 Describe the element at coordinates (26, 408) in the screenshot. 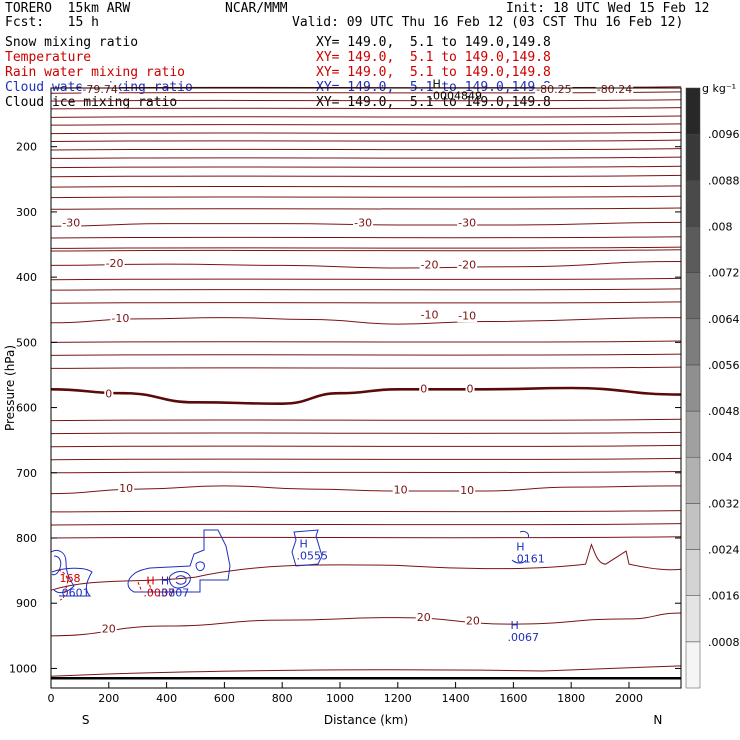

I see `y-tick-label: 600` at that location.